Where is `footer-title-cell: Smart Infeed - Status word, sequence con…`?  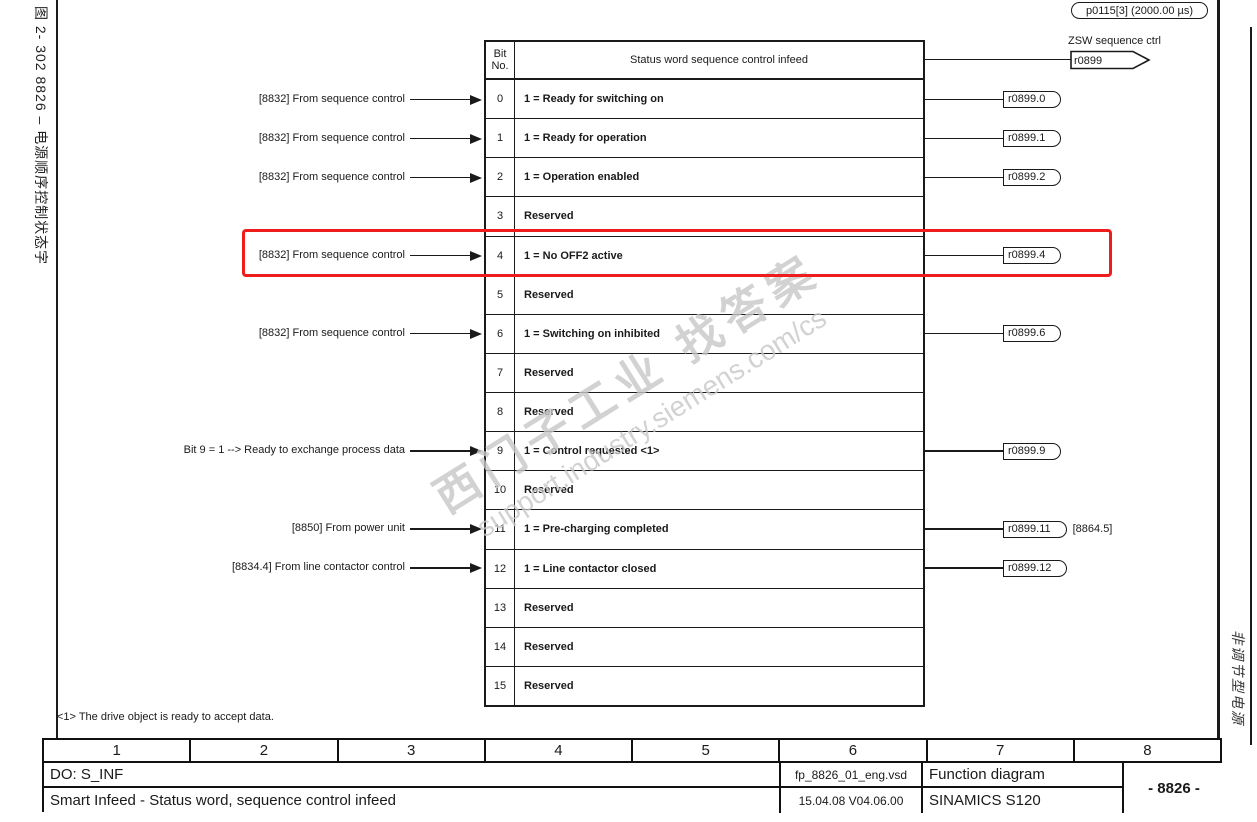
footer-title-cell: Smart Infeed - Status word, sequence con… is located at coordinates (412, 800).